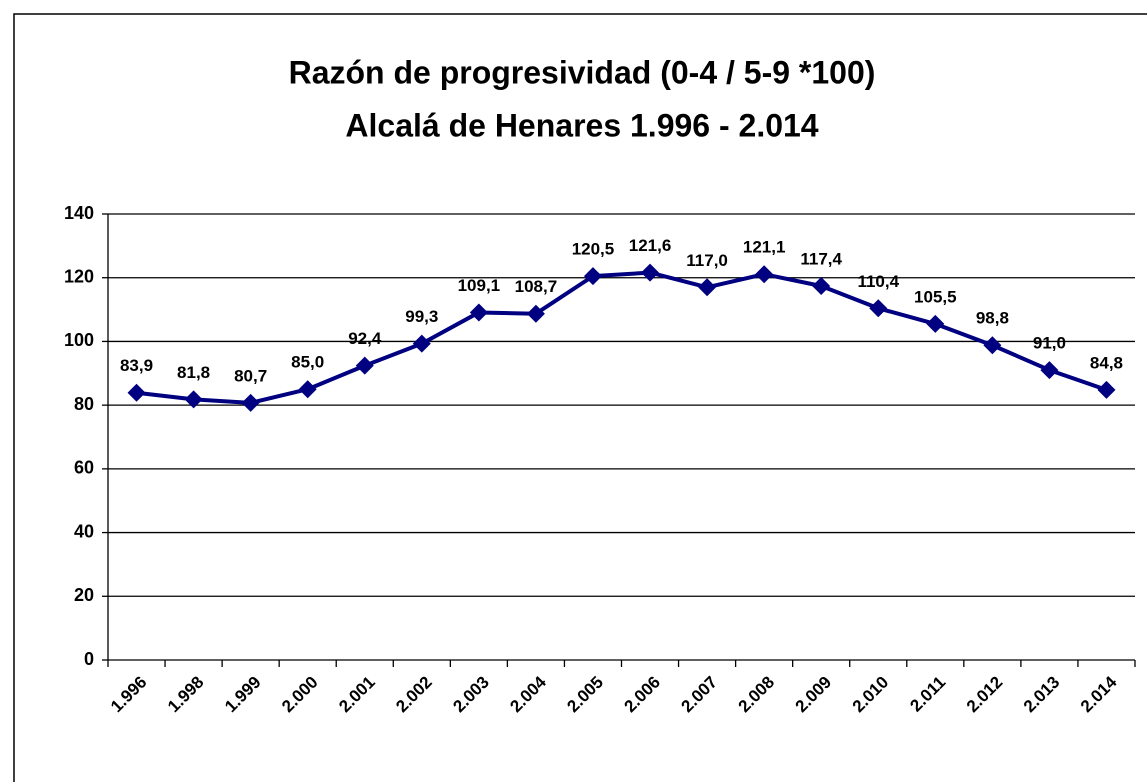 The image size is (1147, 782). I want to click on value-label: 121,6, so click(650, 245).